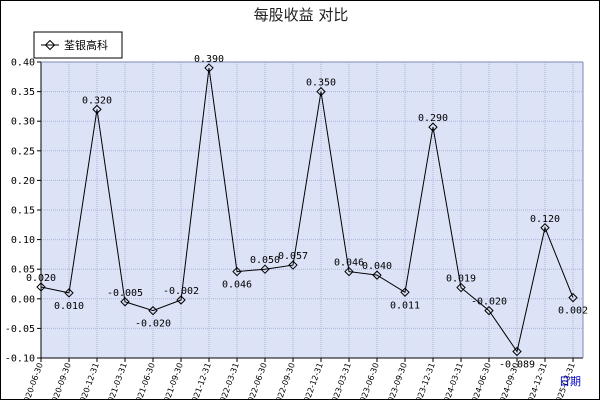 This screenshot has width=600, height=400. I want to click on x-tick-label: 2020-09-30, so click(61, 380).